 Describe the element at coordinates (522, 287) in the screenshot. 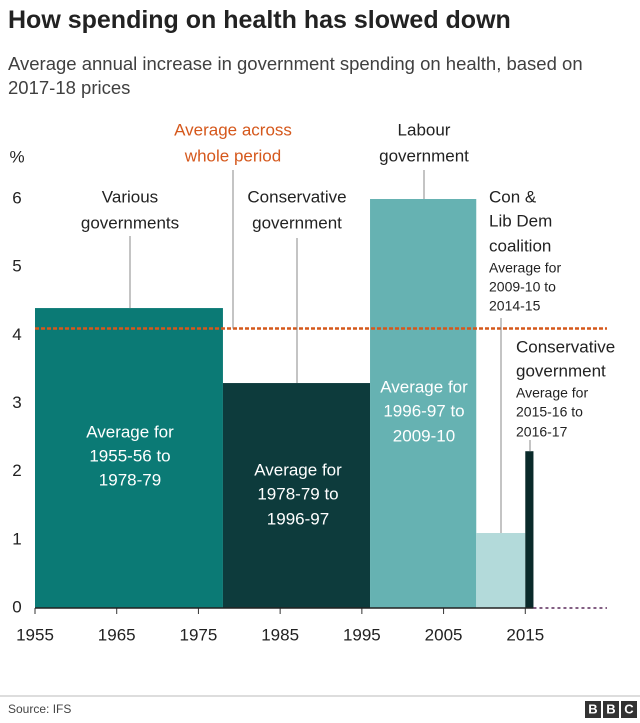

I see `annotation-text: 2009-10 to` at that location.